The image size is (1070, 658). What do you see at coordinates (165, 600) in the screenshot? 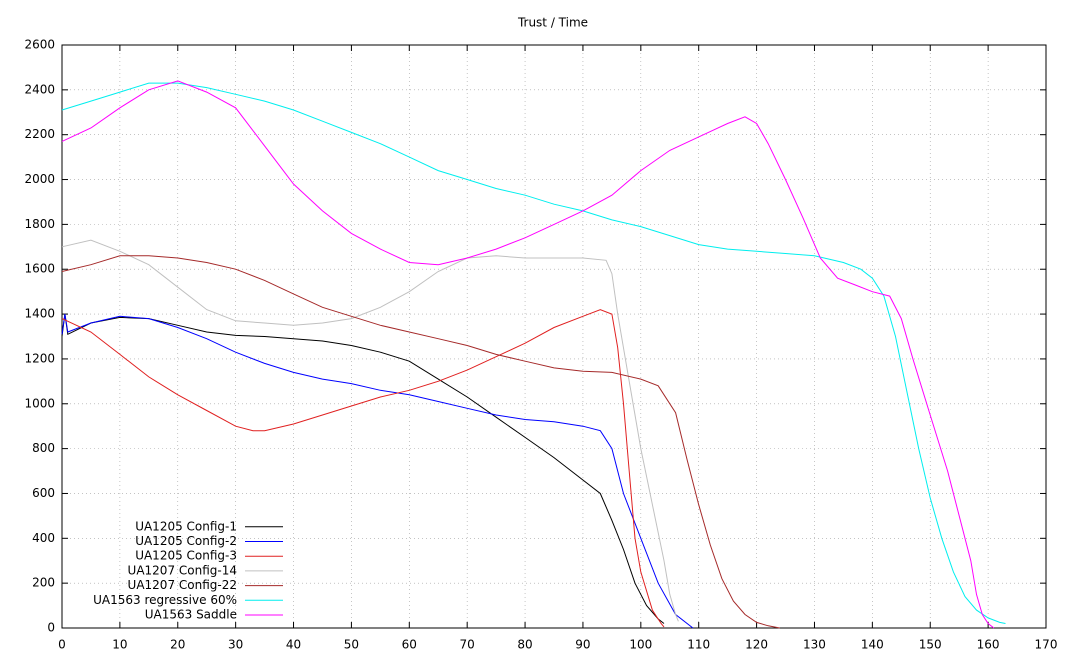
I see `legend-label: UA1563 regressive 60%` at bounding box center [165, 600].